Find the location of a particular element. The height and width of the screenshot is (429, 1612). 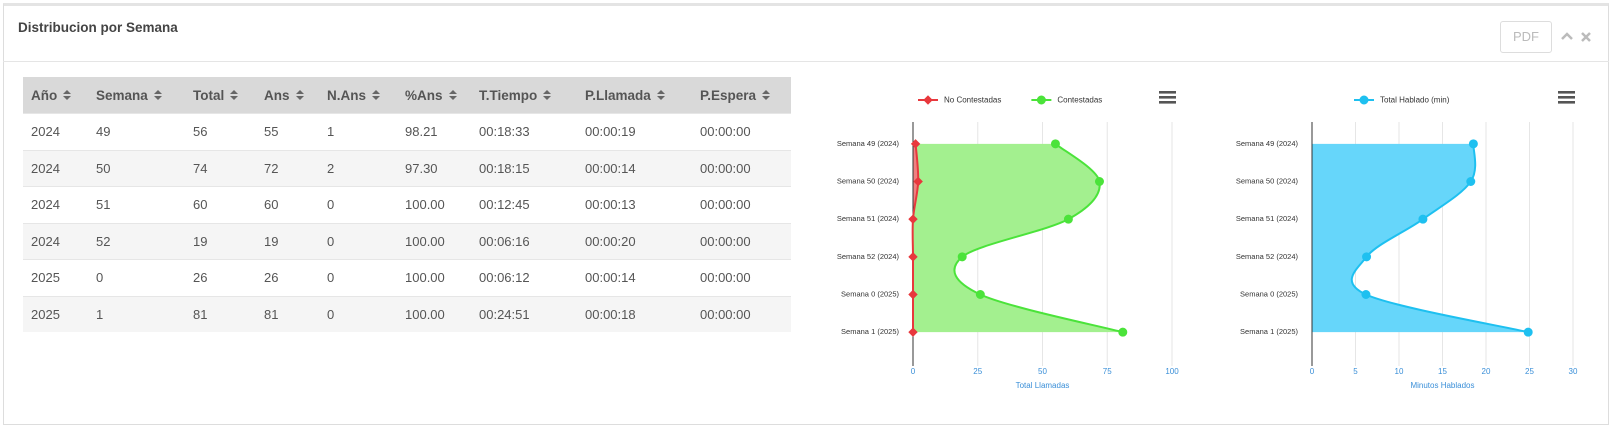

x-tick-label: 100 is located at coordinates (1172, 371).